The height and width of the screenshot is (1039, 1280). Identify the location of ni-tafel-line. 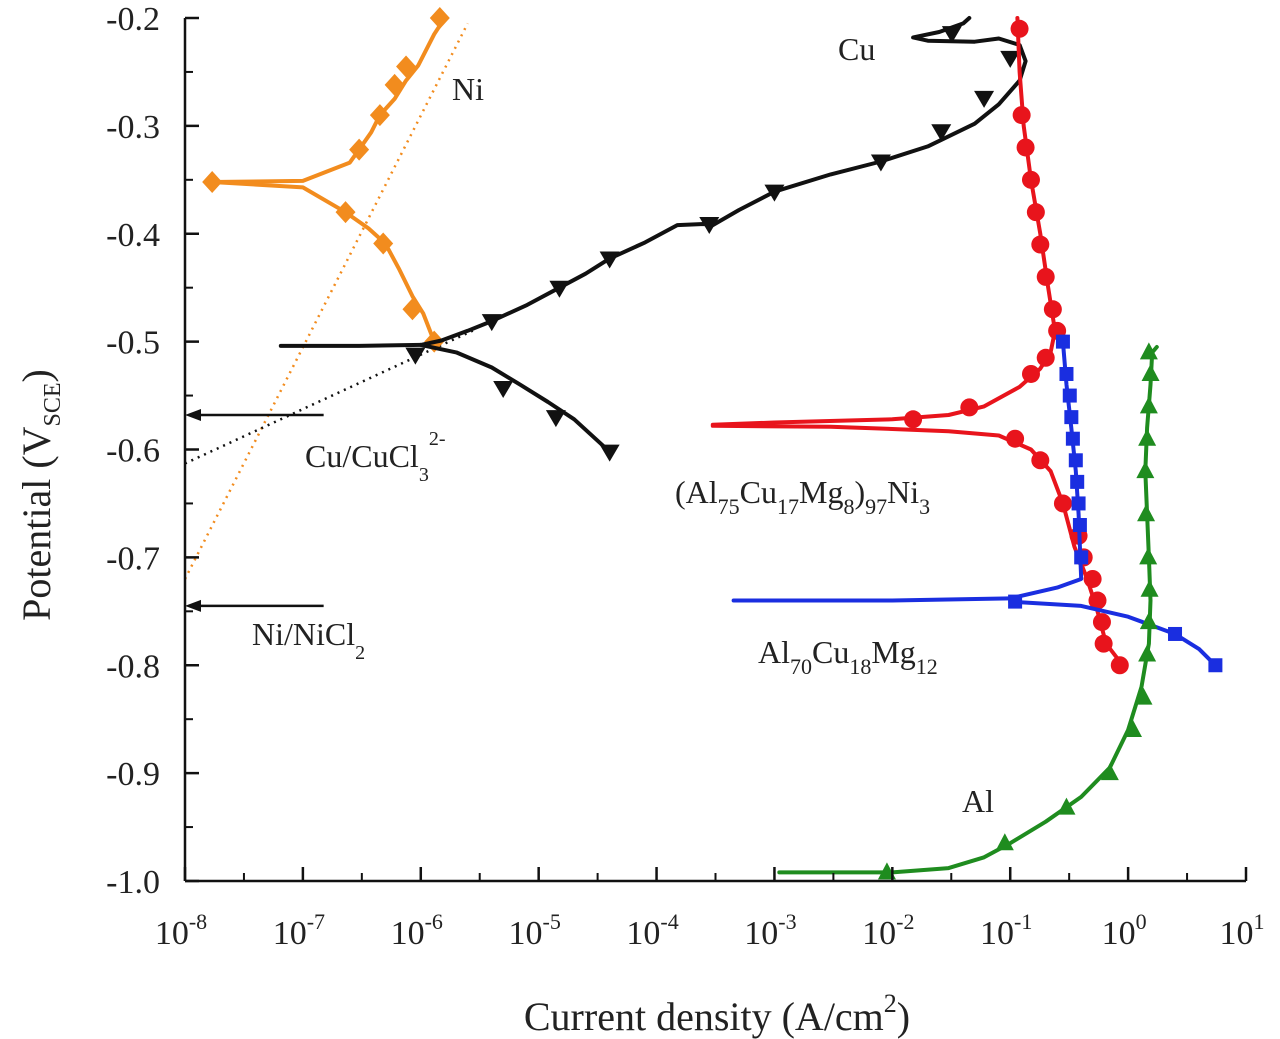
(326, 301).